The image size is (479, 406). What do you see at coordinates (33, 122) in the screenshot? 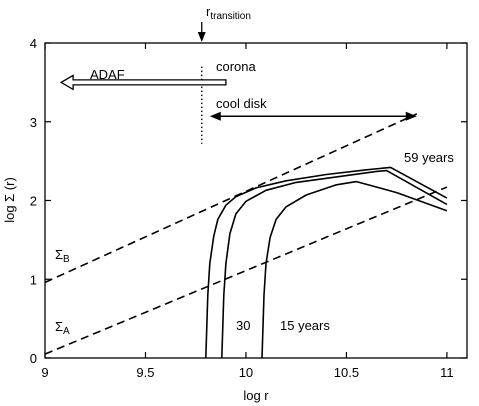
I see `y-tick-label: 3` at bounding box center [33, 122].